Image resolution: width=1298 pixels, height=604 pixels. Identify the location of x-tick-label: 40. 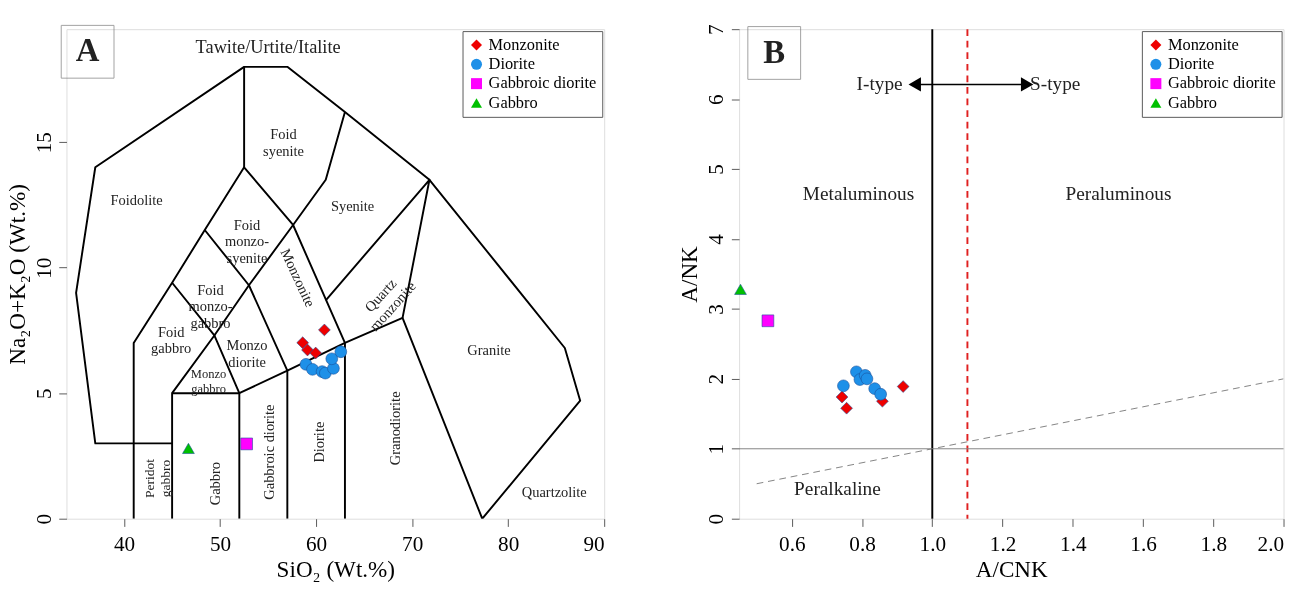
(124, 543).